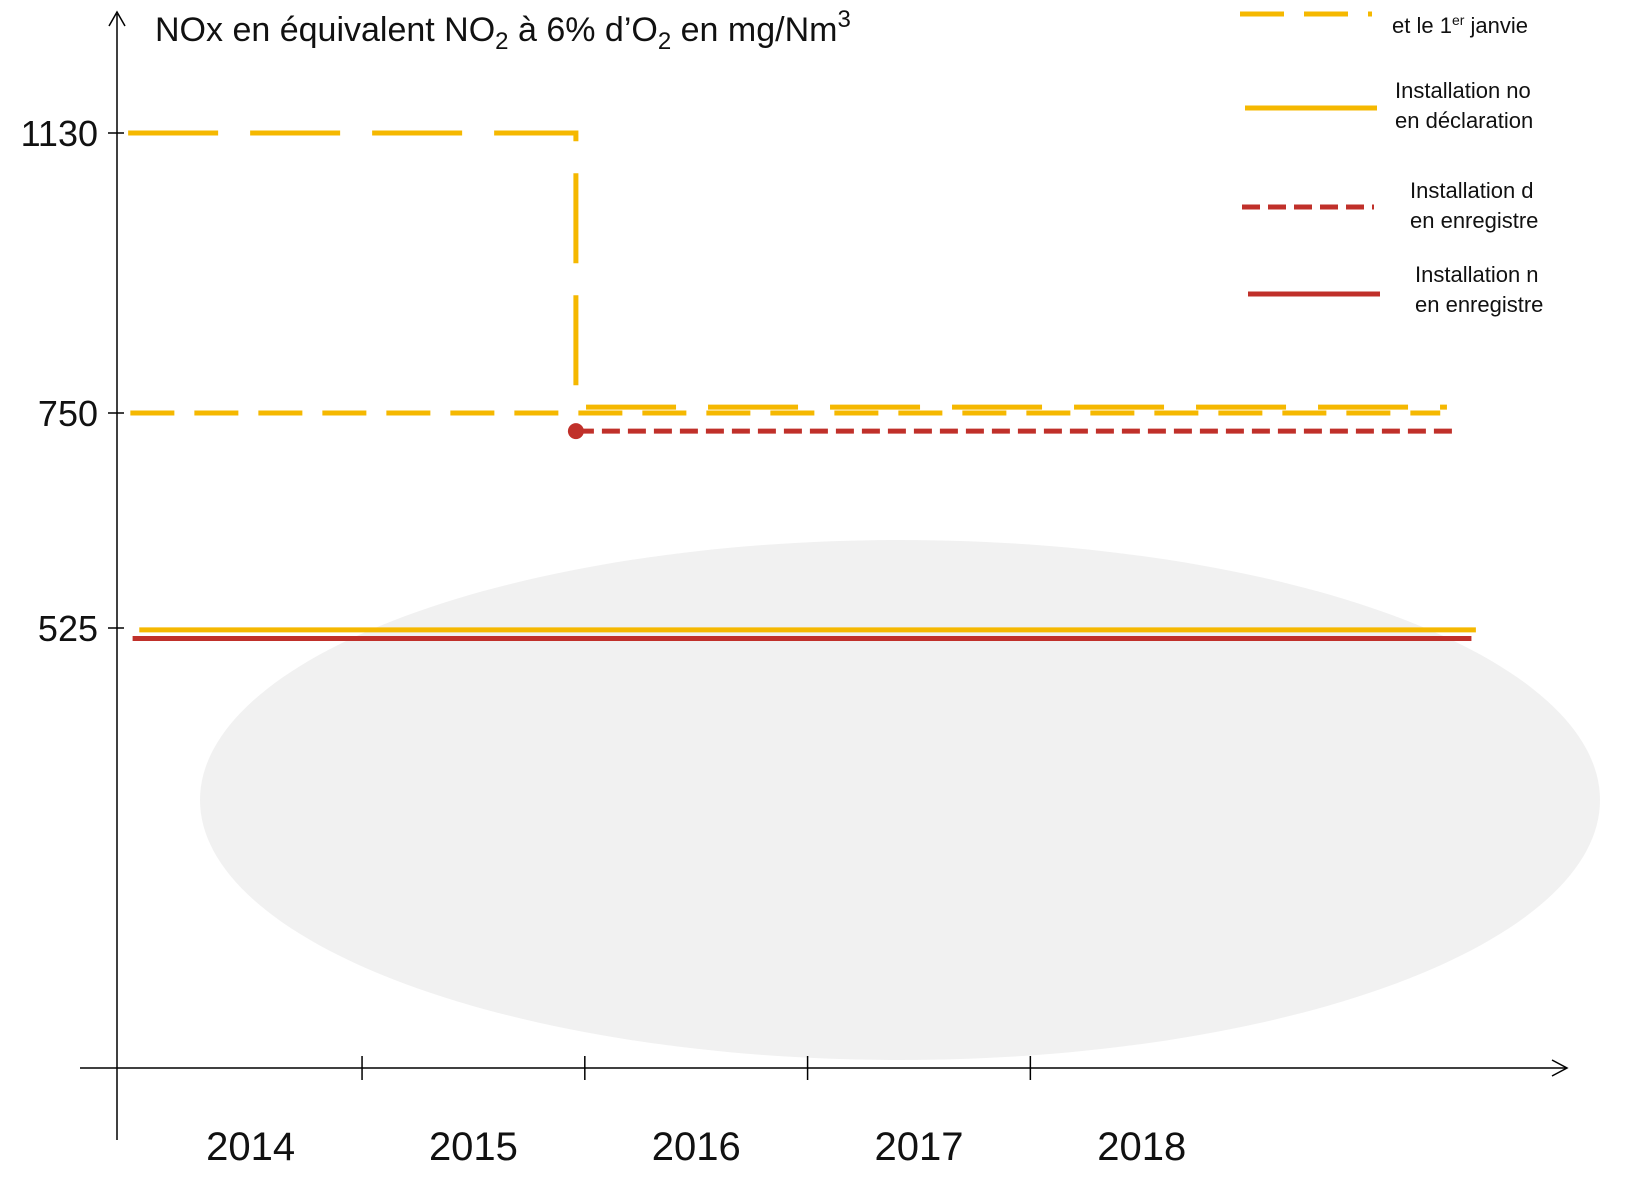  What do you see at coordinates (575, 431) in the screenshot?
I see `series-marker` at bounding box center [575, 431].